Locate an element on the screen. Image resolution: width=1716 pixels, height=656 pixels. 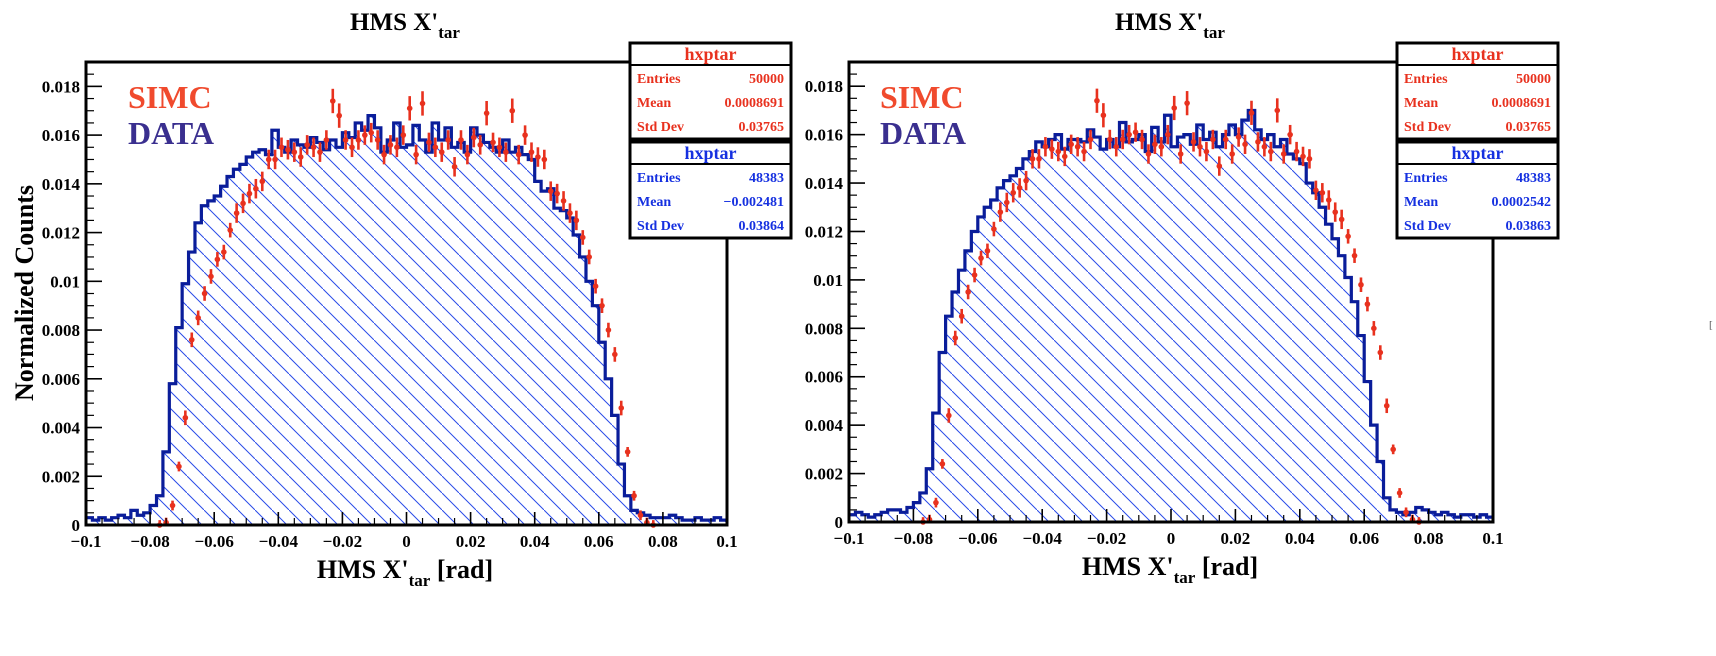
y-tick-label: 0.002 is located at coordinates (61, 476).